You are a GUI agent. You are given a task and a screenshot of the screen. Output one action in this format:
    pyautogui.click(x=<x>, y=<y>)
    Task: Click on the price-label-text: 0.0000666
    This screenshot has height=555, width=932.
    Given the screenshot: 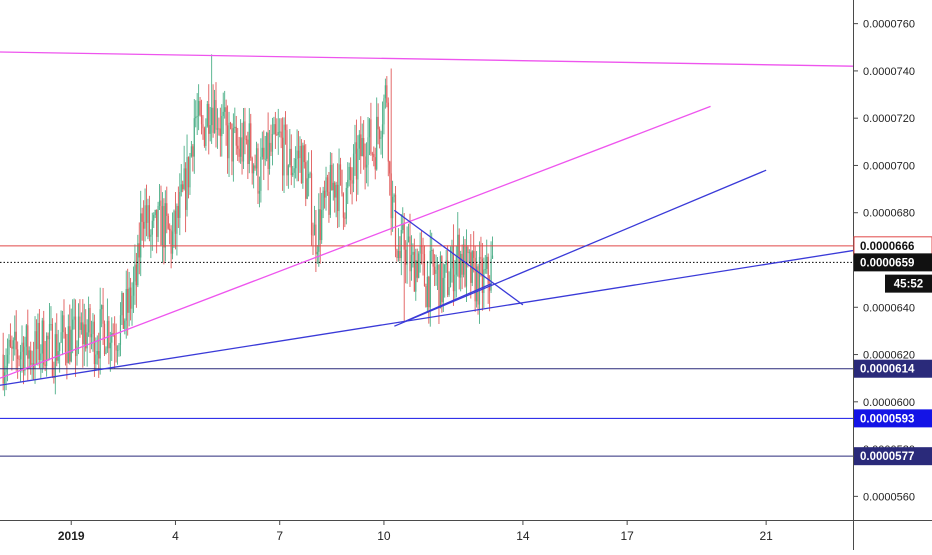 What is the action you would take?
    pyautogui.click(x=887, y=247)
    